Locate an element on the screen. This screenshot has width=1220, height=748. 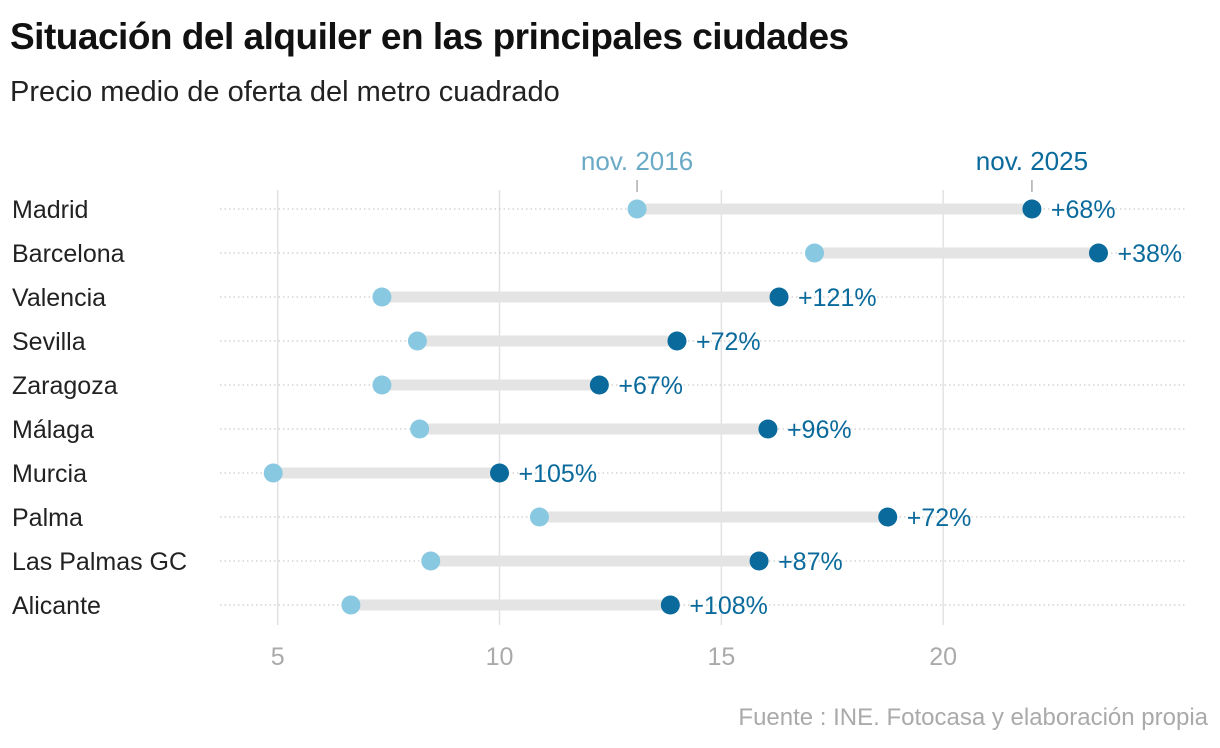
category-label: Zaragoza is located at coordinates (65, 386).